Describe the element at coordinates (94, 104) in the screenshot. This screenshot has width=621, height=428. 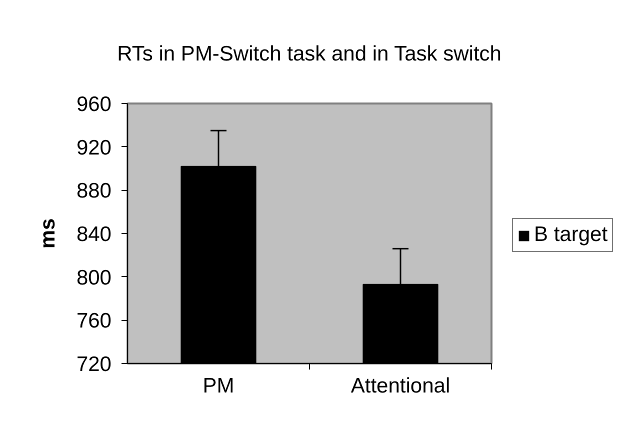
I see `y-tick-label: 960` at that location.